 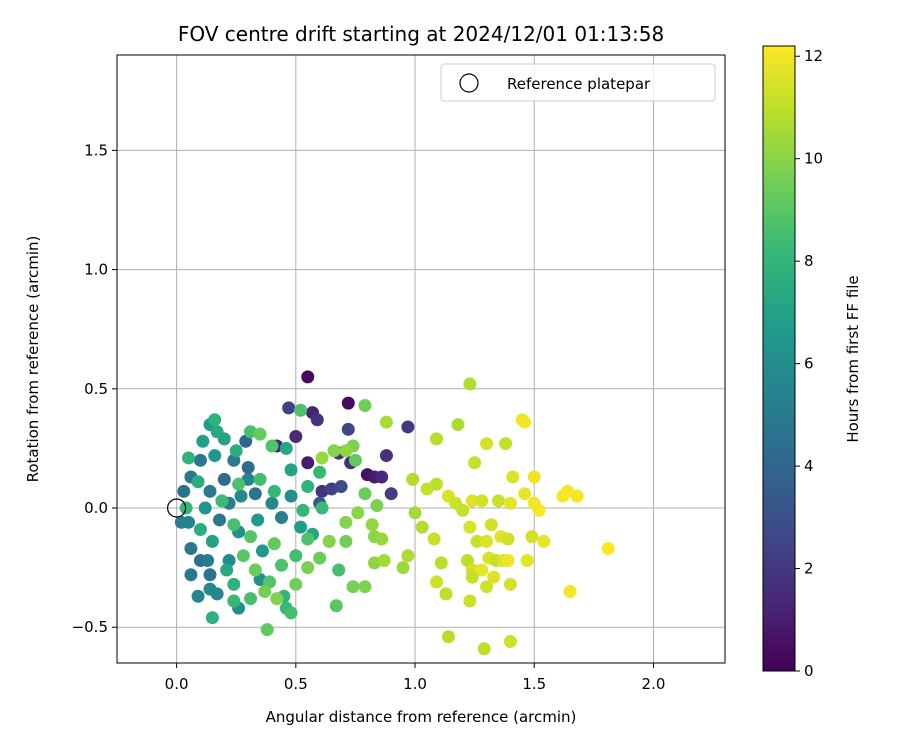 I want to click on colorbar-tick-label: 0, so click(x=809, y=671).